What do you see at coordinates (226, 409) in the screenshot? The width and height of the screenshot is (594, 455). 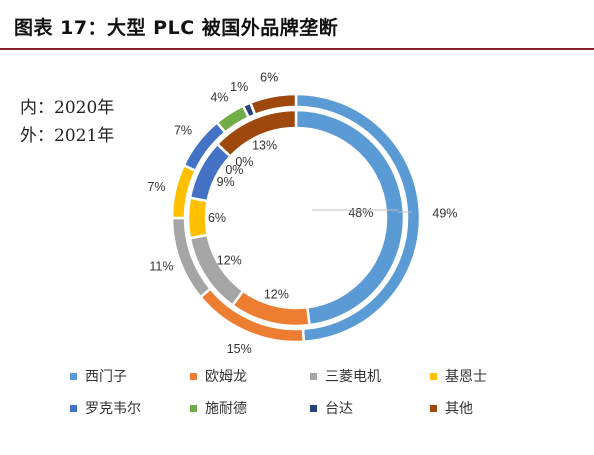 I see `legend-label-schneider: 施耐德` at bounding box center [226, 409].